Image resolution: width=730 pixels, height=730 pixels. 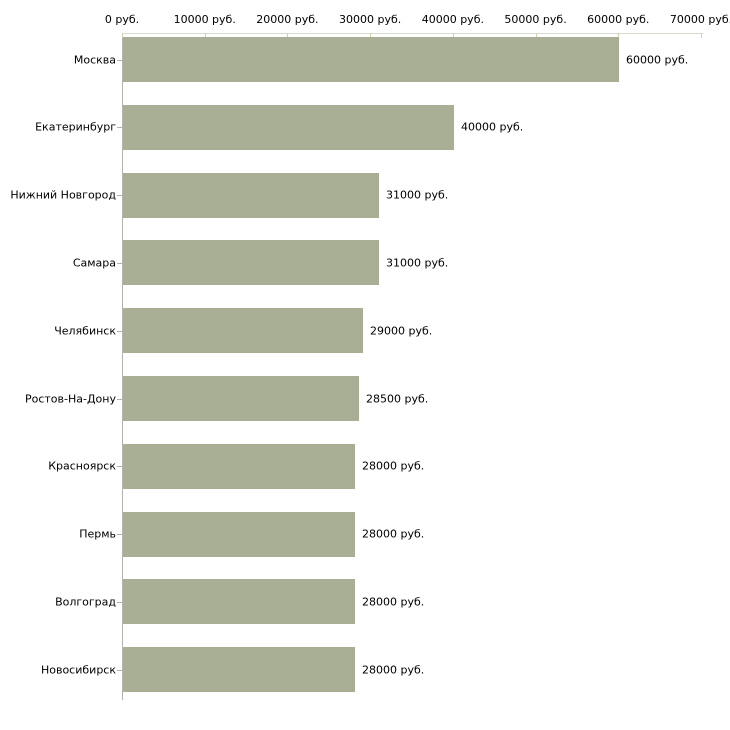 I want to click on category-label: Ростов-На-Дону, so click(x=70, y=398).